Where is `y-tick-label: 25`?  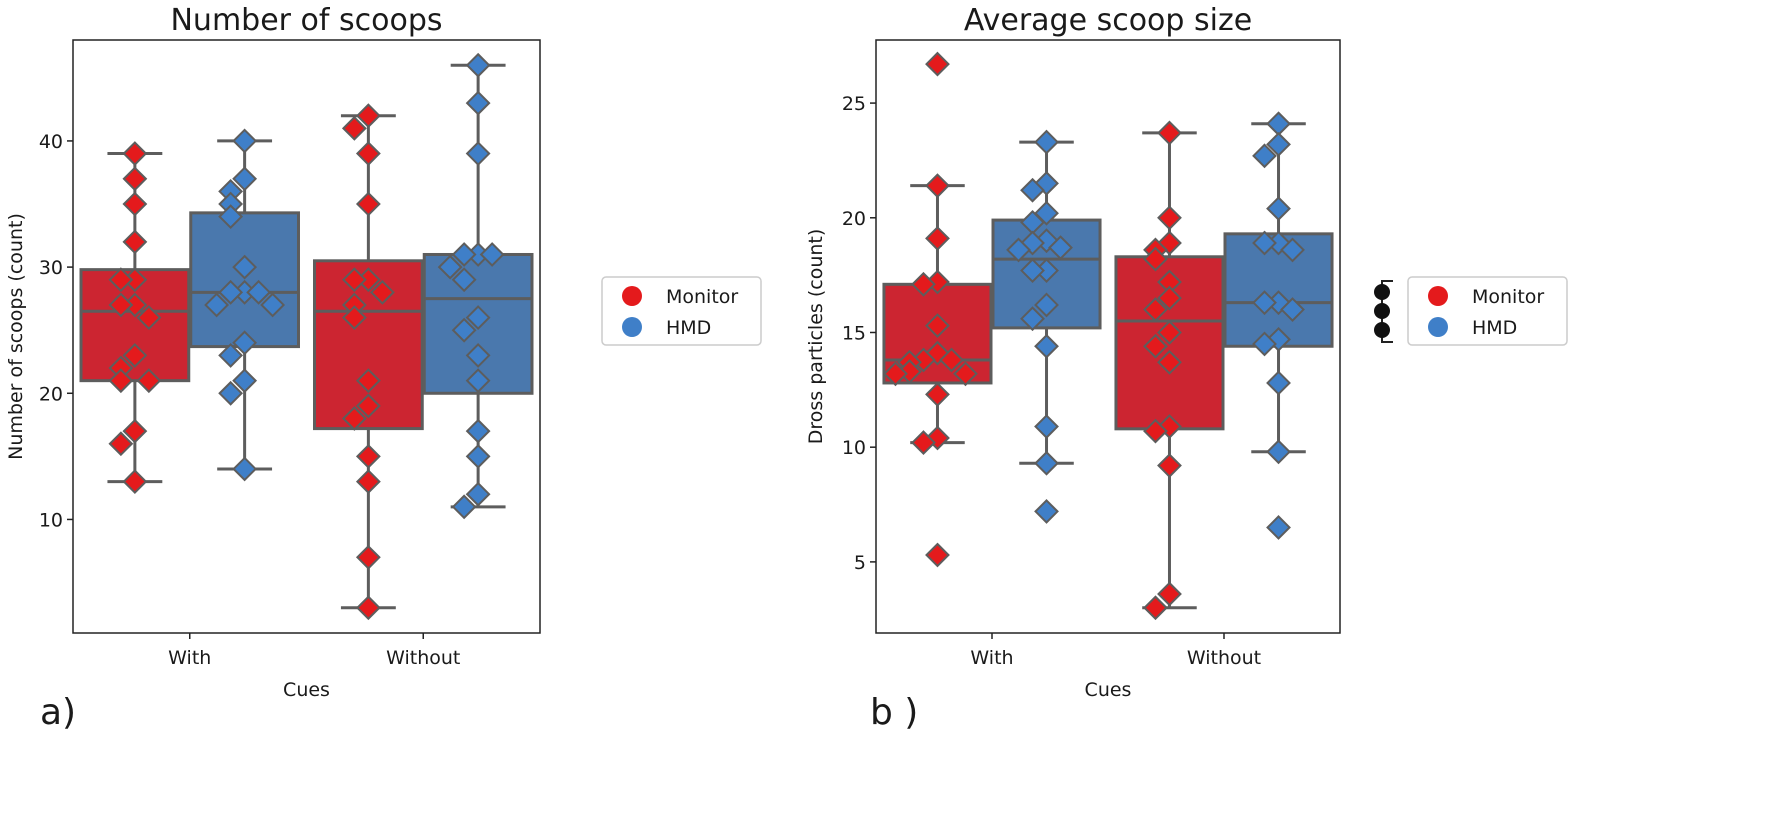
y-tick-label: 25 is located at coordinates (854, 104).